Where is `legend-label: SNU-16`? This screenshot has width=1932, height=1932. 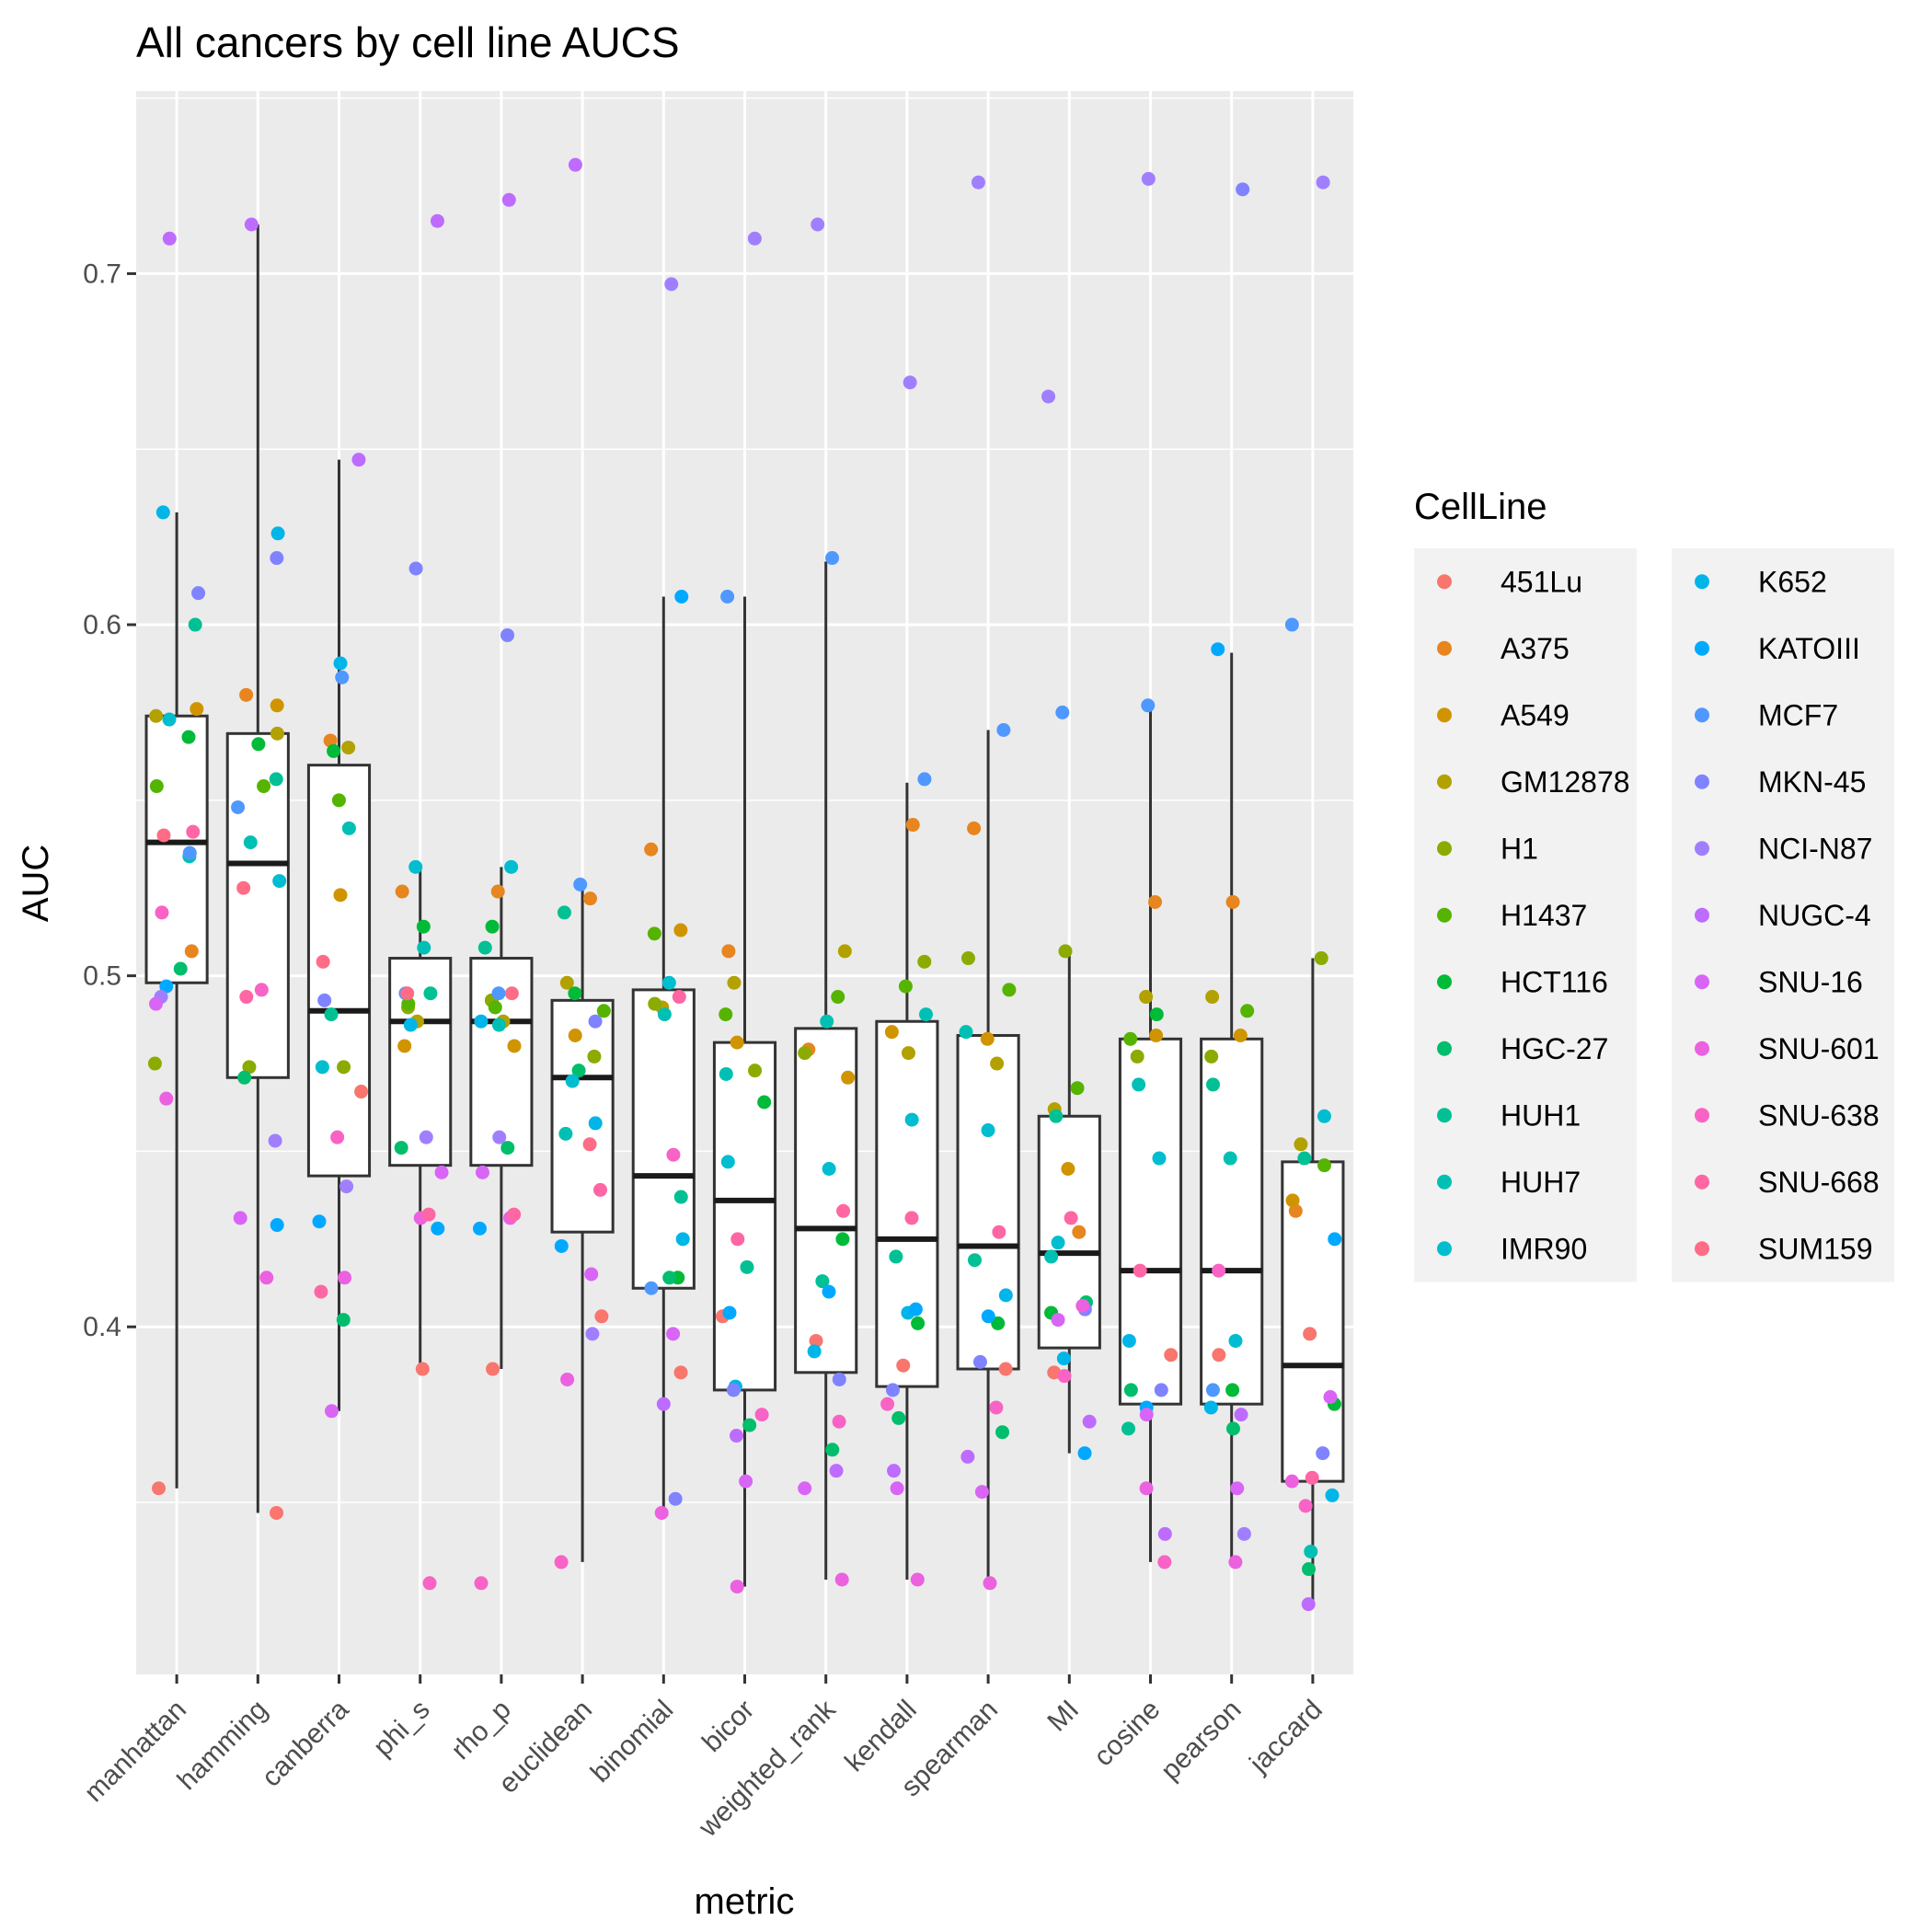
legend-label: SNU-16 is located at coordinates (1810, 981).